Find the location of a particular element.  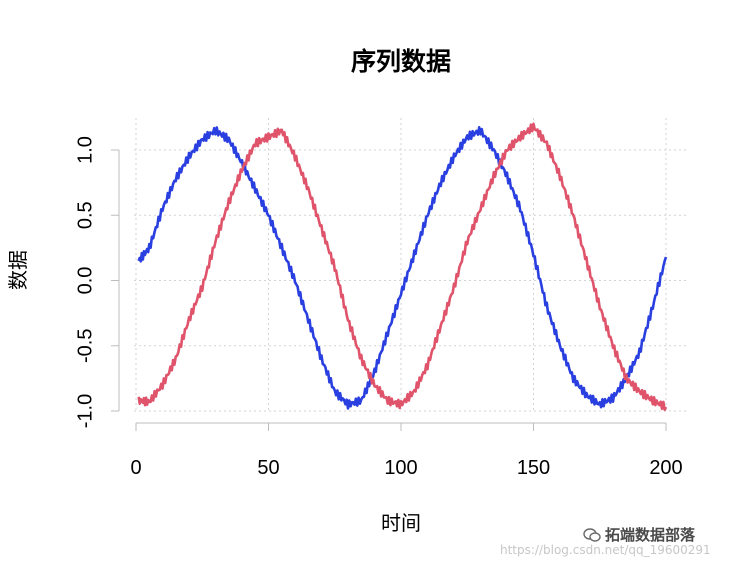

x-tick-label: 50 is located at coordinates (268, 468).